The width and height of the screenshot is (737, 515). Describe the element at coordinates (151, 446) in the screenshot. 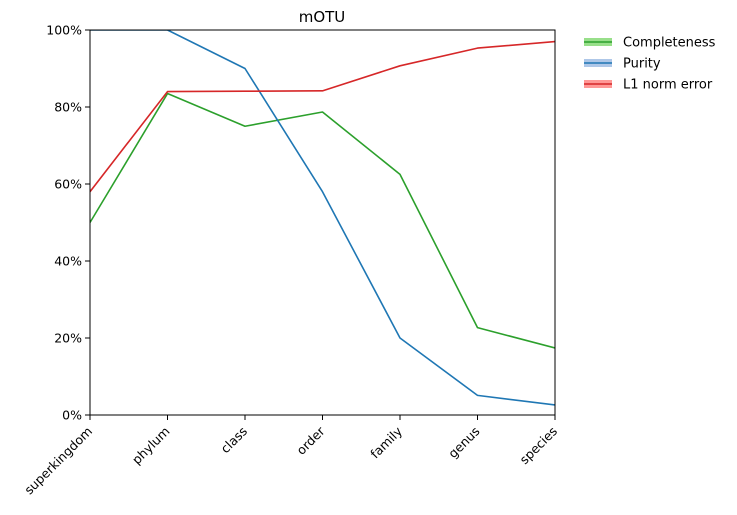

I see `x-tick-label: phylum` at that location.